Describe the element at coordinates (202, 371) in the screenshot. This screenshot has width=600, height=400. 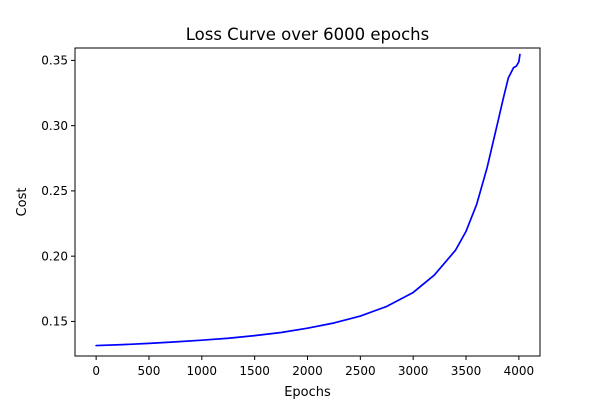
I see `x-tick-label: 1000` at that location.